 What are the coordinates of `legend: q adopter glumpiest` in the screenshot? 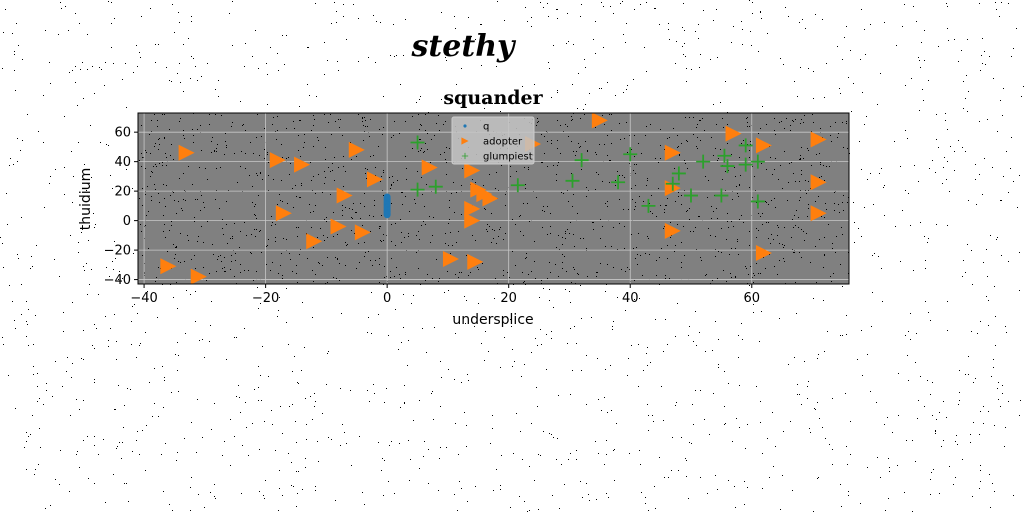 It's located at (493, 140).